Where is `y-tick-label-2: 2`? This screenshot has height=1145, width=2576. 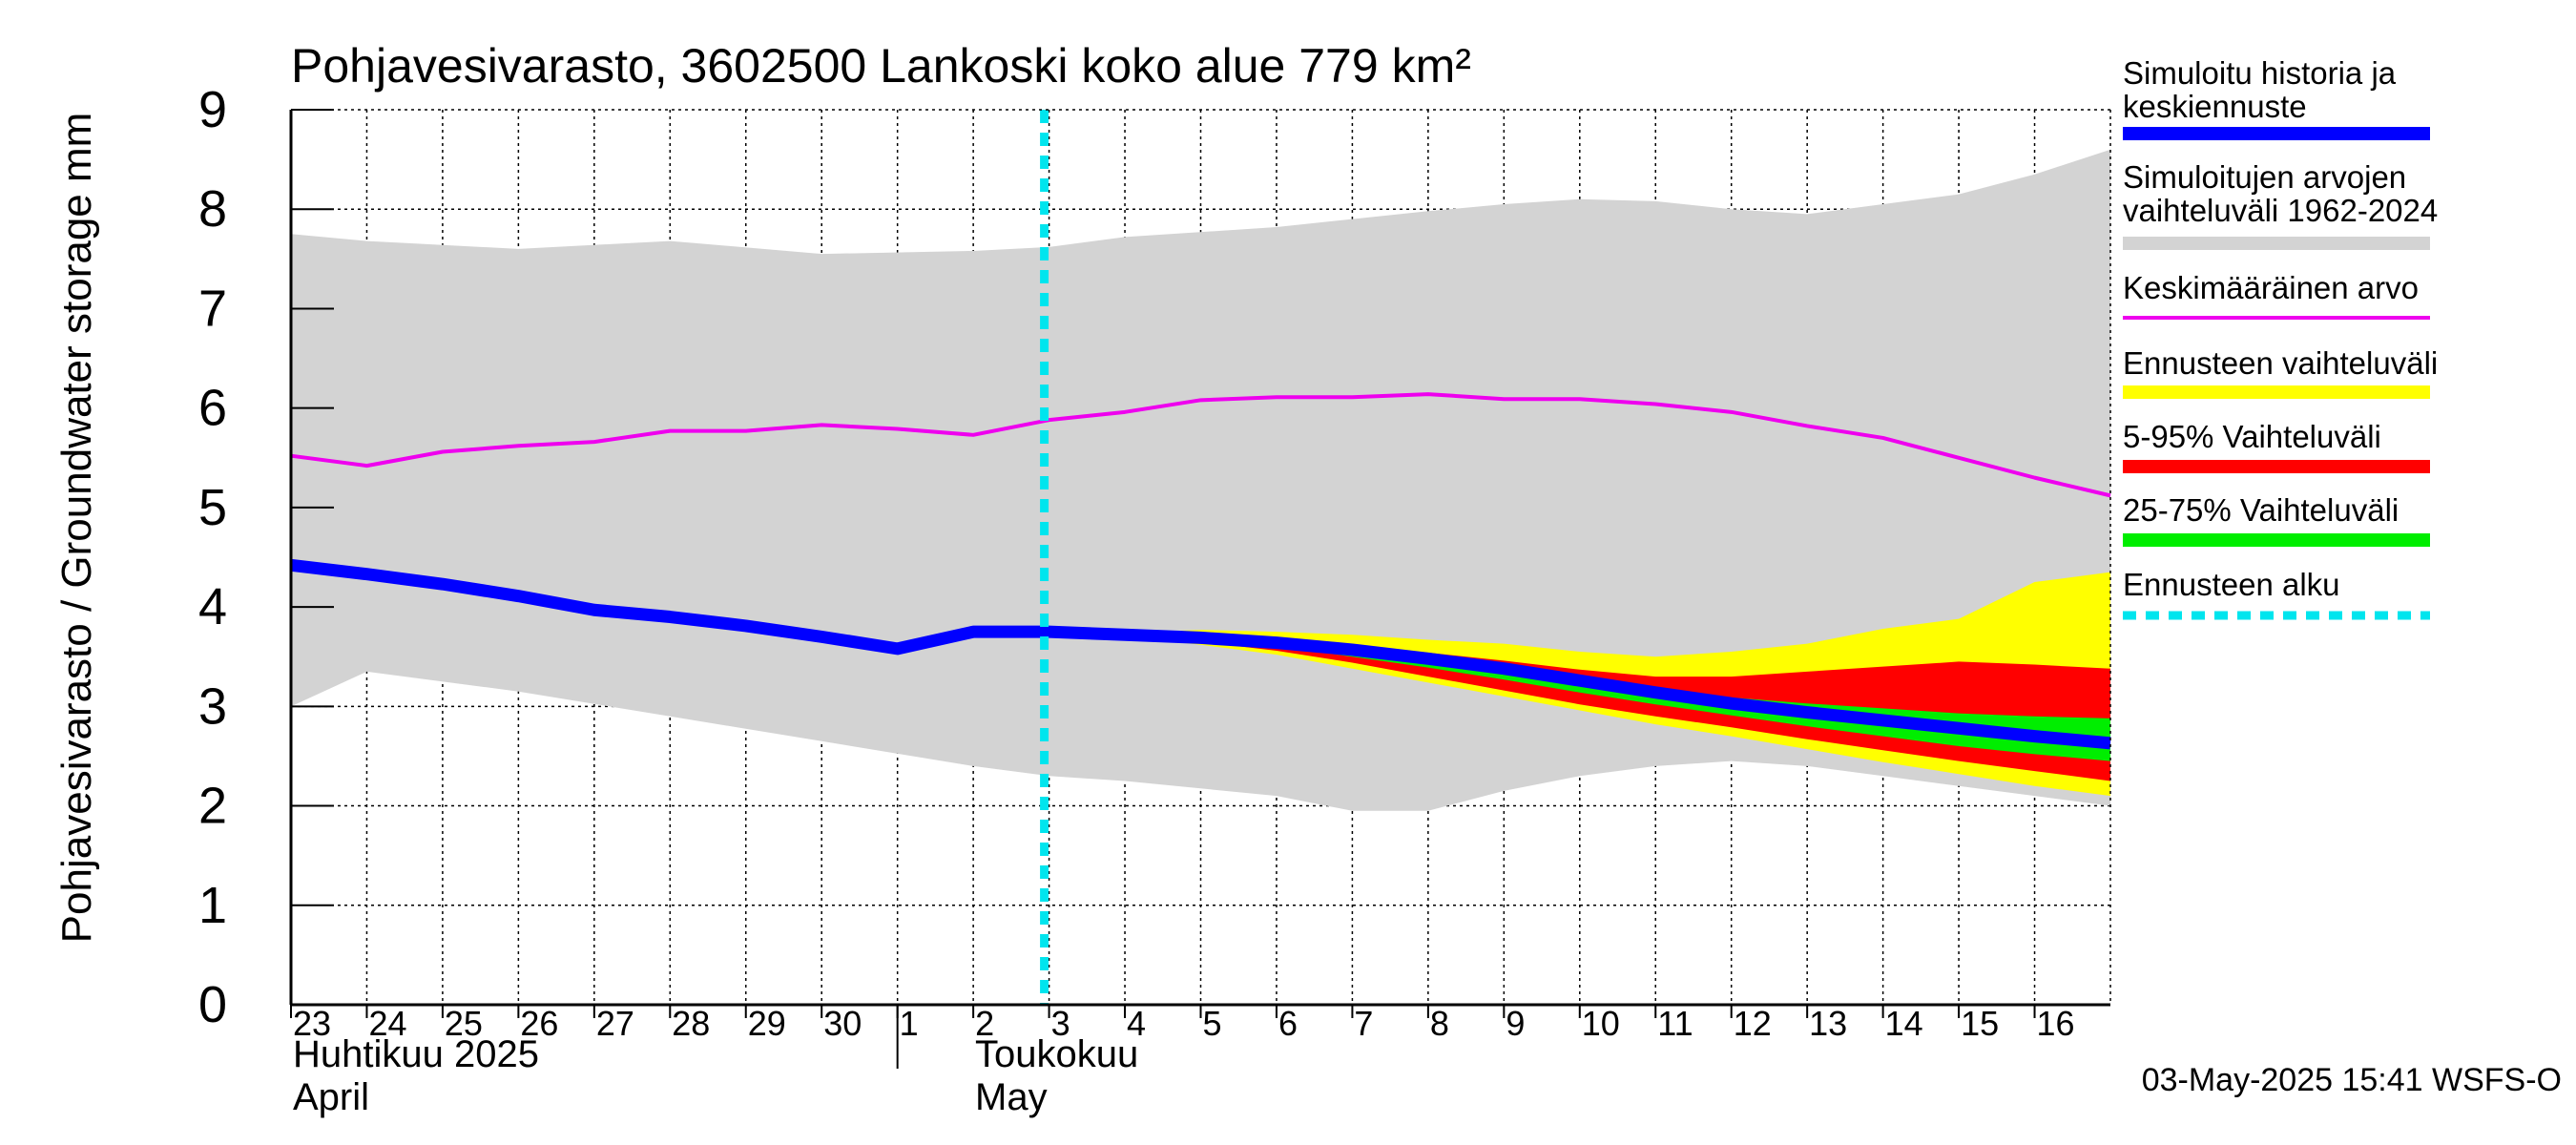
y-tick-label-2: 2 is located at coordinates (212, 806).